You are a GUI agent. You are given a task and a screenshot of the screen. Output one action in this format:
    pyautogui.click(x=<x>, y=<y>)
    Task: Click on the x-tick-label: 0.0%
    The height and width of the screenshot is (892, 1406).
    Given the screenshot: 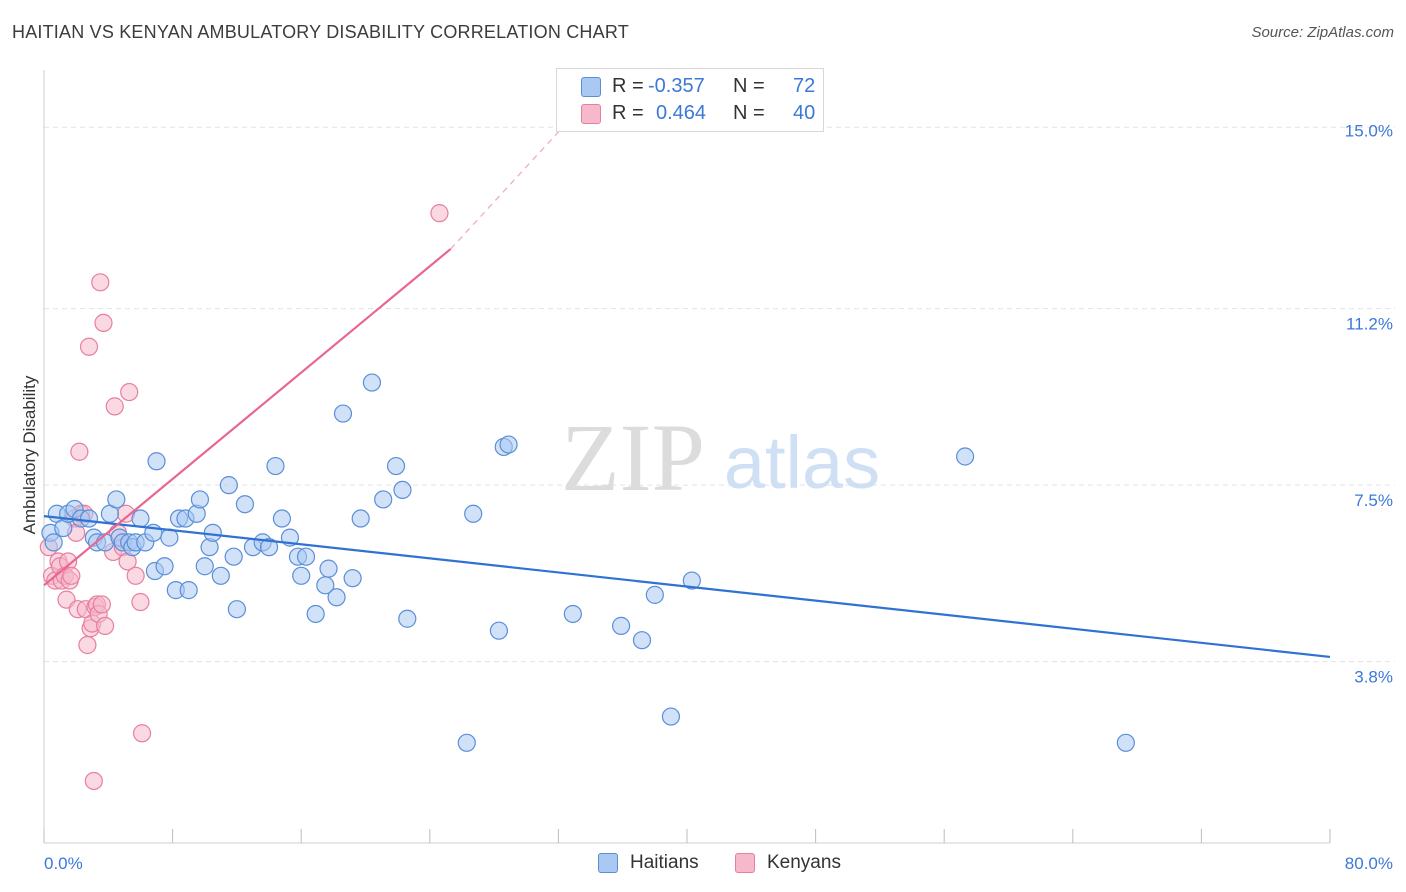 What is the action you would take?
    pyautogui.click(x=63, y=863)
    